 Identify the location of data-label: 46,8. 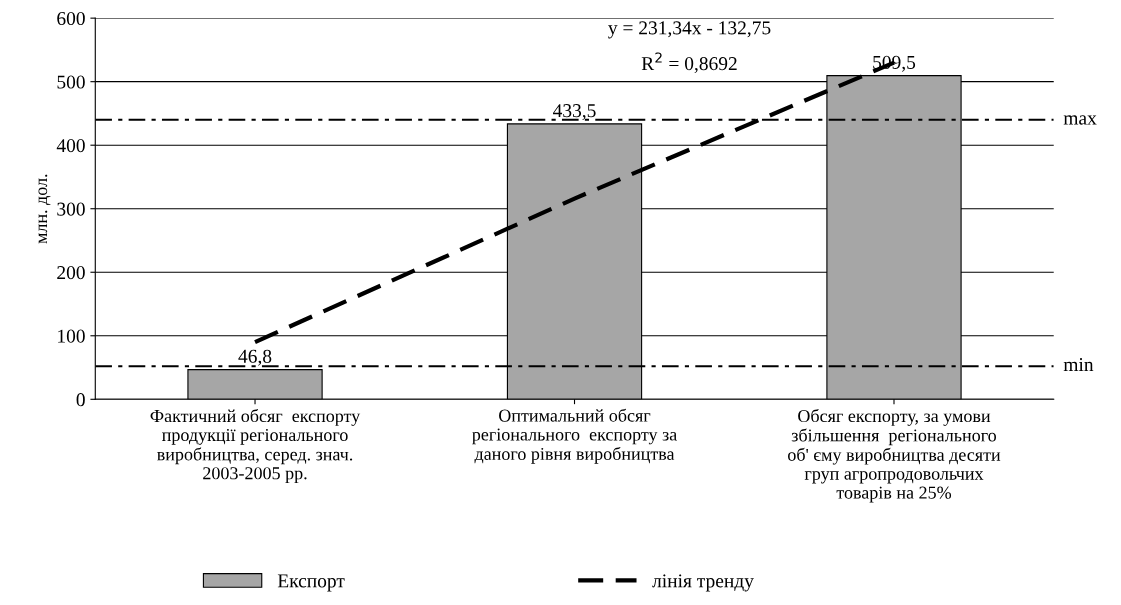
(255, 357).